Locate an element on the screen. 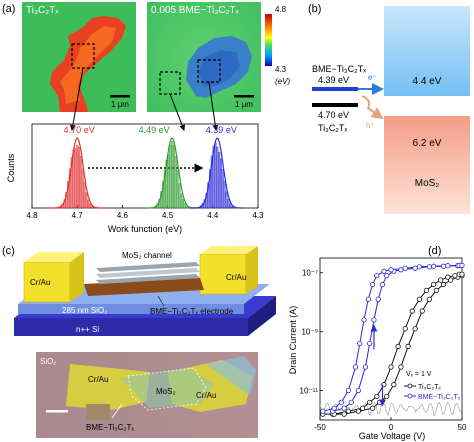 This screenshot has width=474, height=442. map-right-title: 0.005 BME−Ti₃C₂Tₓ is located at coordinates (195, 10).